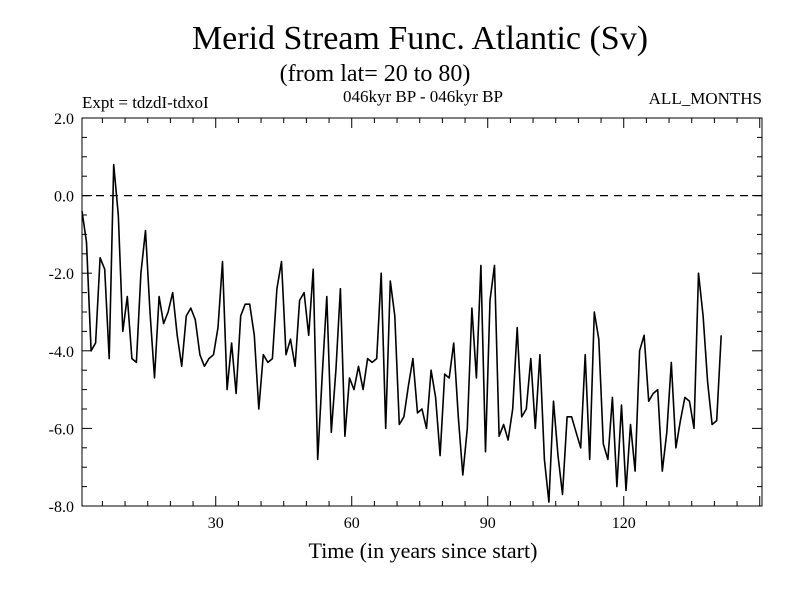 This screenshot has height=600, width=800. What do you see at coordinates (420, 38) in the screenshot?
I see `chart-title: Merid Stream Func. Atlantic (Sv)` at bounding box center [420, 38].